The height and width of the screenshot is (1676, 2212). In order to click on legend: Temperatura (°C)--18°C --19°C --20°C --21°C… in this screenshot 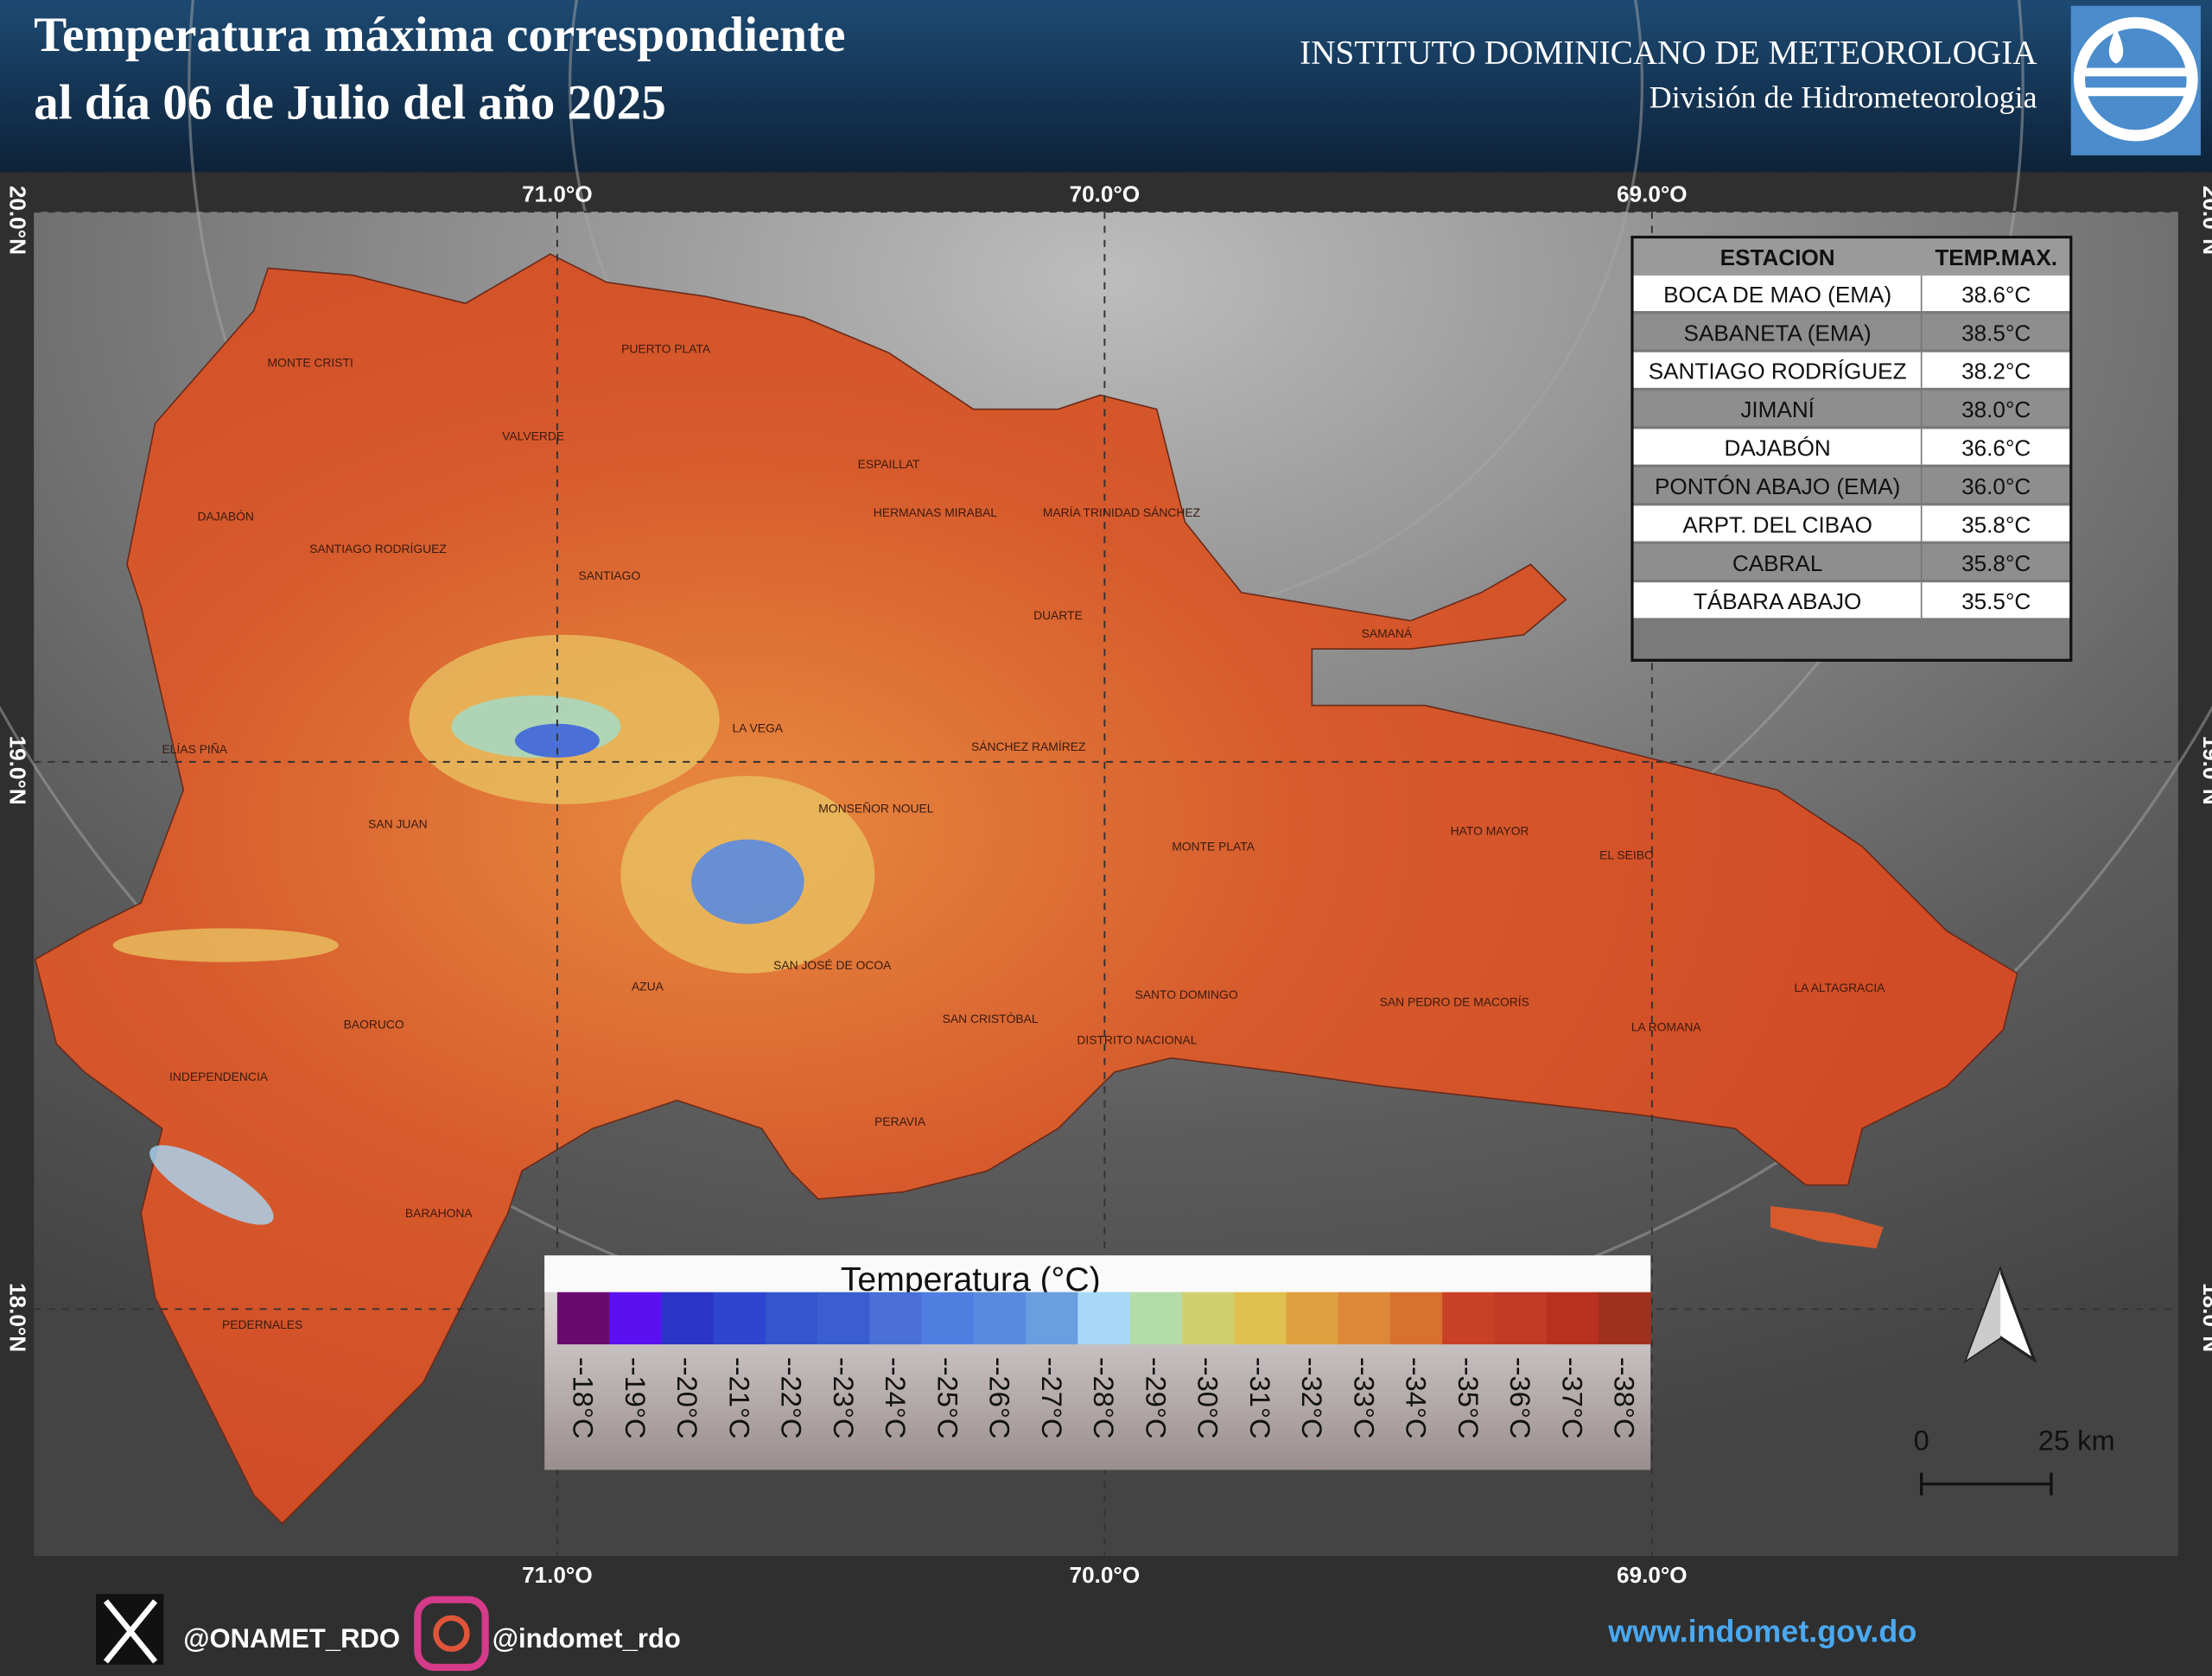, I will do `click(1098, 1362)`.